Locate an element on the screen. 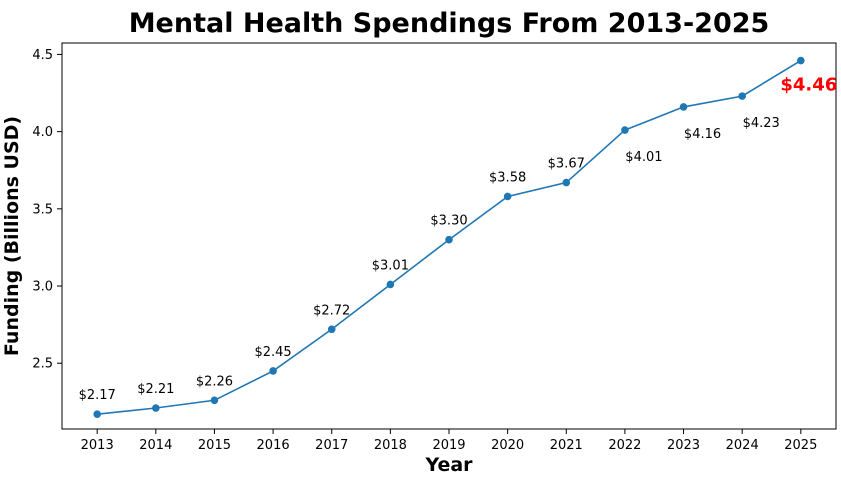 This screenshot has width=841, height=479. data-label: $4.16 is located at coordinates (702, 134).